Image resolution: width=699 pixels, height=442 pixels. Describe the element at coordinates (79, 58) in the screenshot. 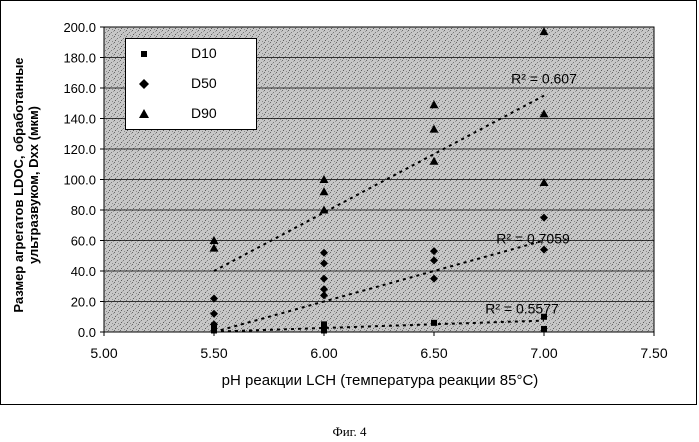

I see `y-tick-label: 180.0` at that location.